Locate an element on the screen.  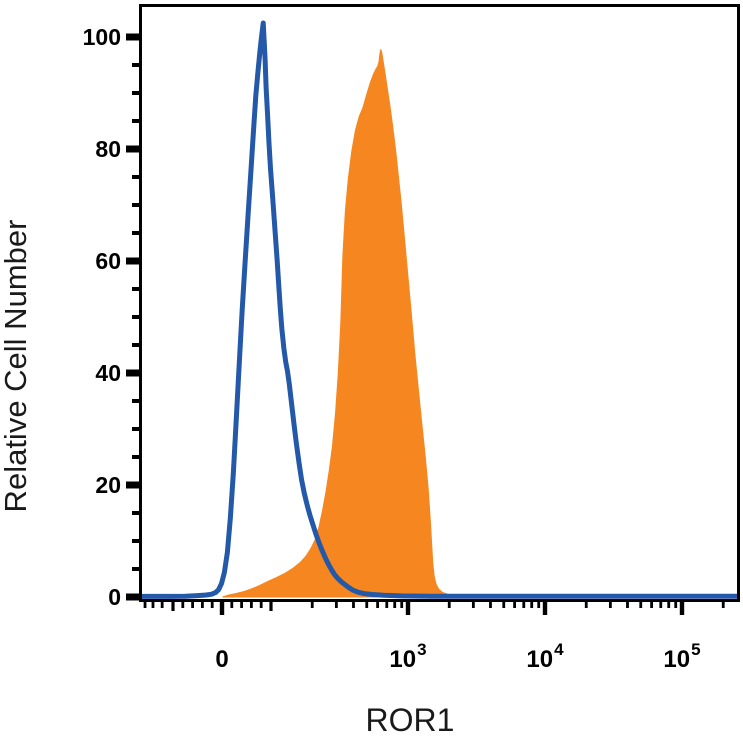
x-axis-tick-labels: 0 10³ 10⁴ 10⁵ is located at coordinates (457, 656).